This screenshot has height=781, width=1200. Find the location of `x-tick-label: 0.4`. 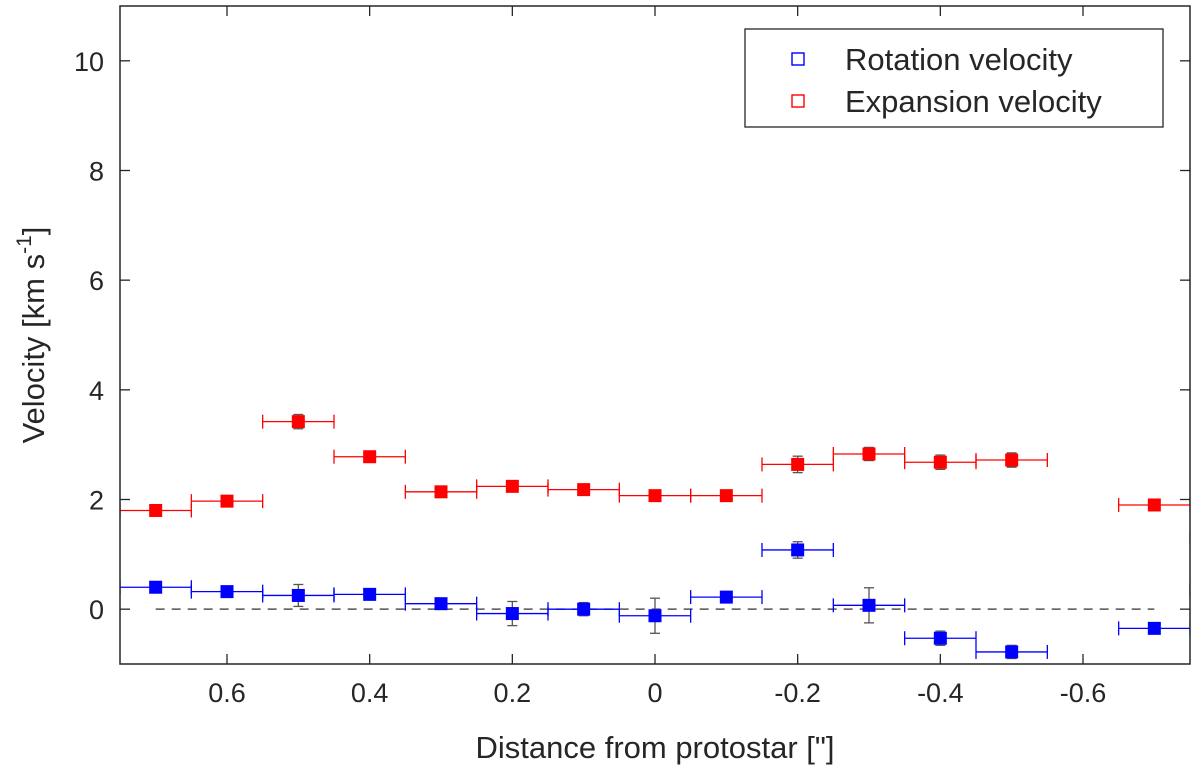

x-tick-label: 0.4 is located at coordinates (370, 693).